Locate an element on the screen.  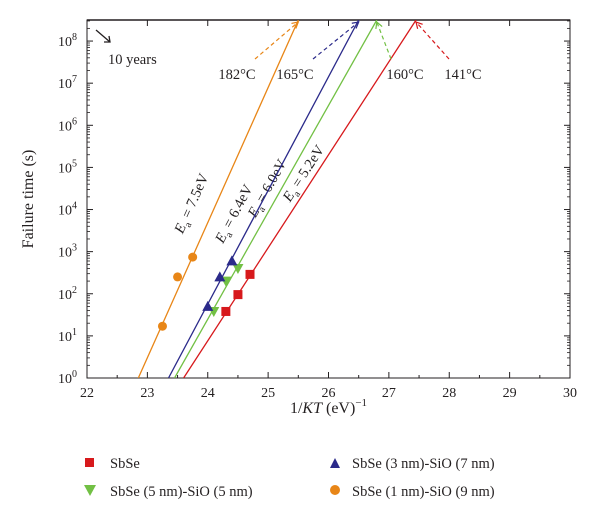
x-tick-label: 25 is located at coordinates (268, 393).